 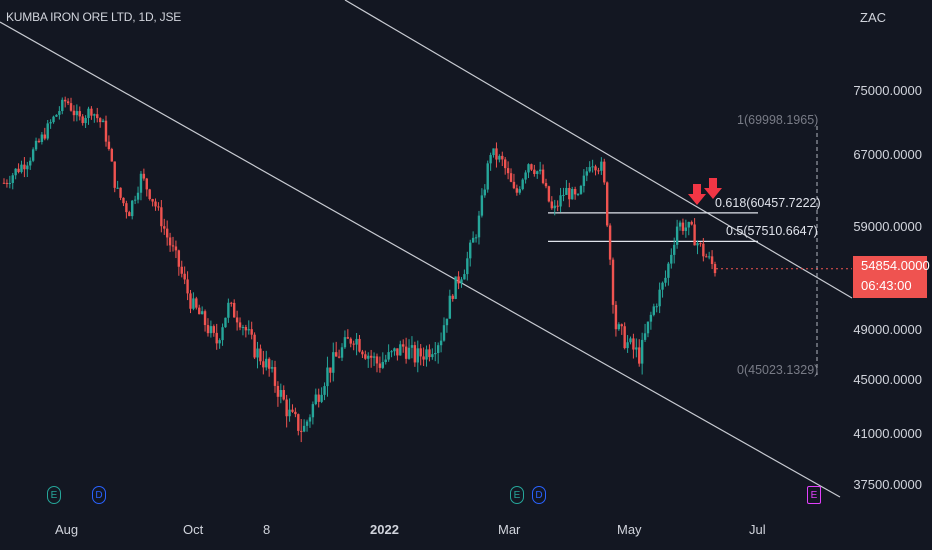 What do you see at coordinates (509, 529) in the screenshot?
I see `x-tick-label: Mar` at bounding box center [509, 529].